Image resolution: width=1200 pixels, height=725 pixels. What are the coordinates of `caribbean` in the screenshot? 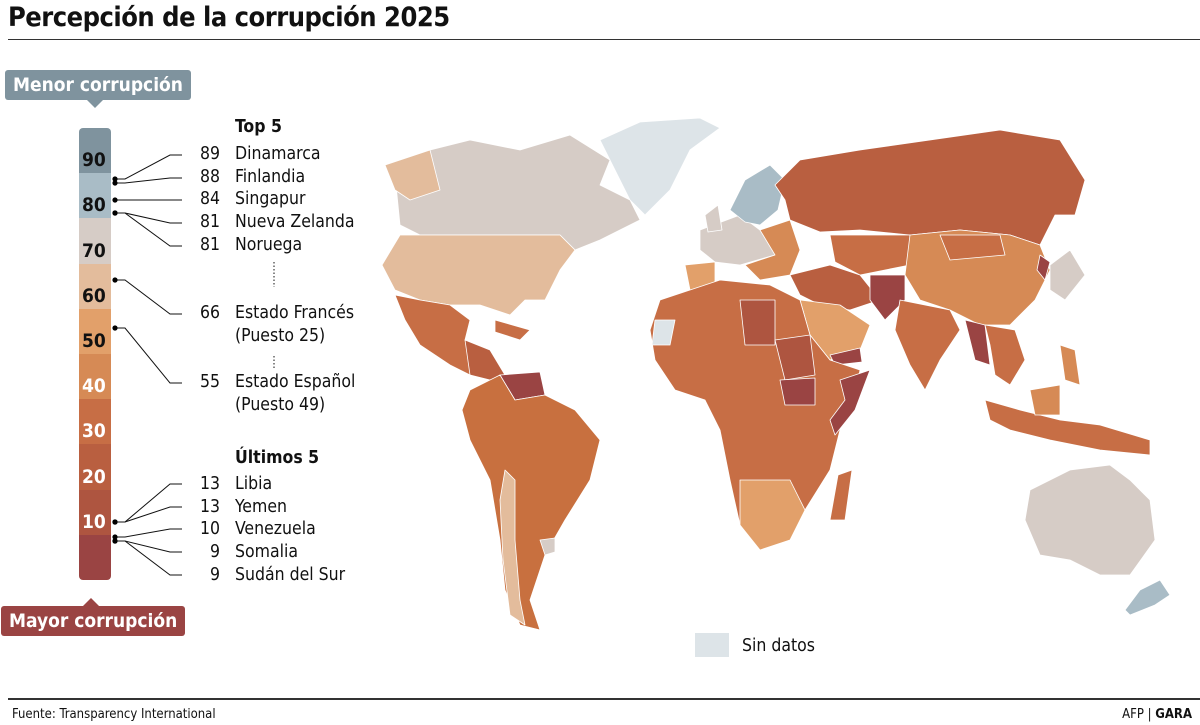 It's located at (512, 330).